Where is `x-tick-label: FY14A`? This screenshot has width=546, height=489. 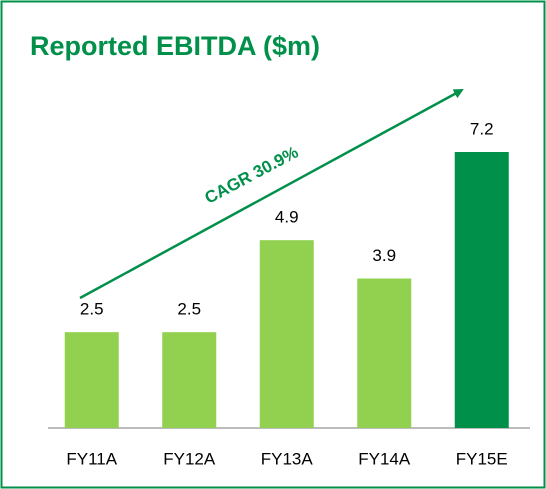
x-tick-label: FY14A is located at coordinates (384, 458).